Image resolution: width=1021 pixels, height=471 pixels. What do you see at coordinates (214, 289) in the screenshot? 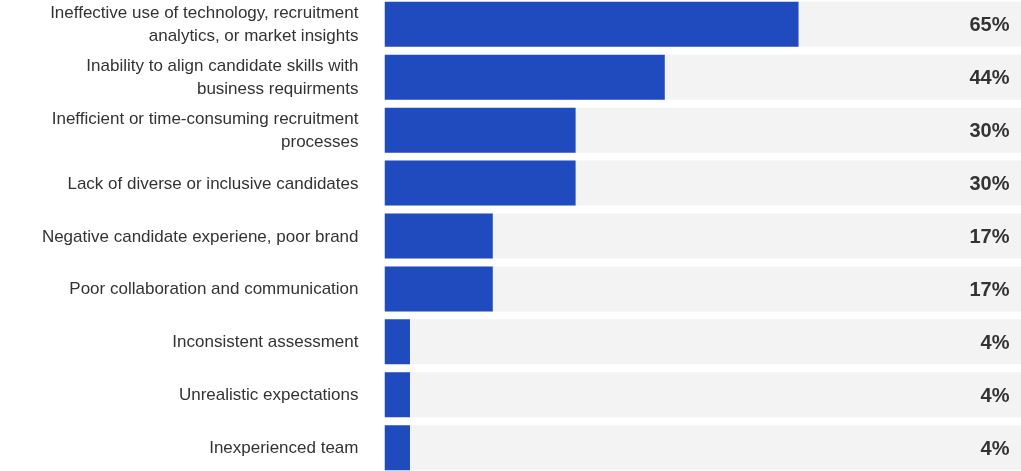
I see `y-tick-label: Poor collaboration and communication` at bounding box center [214, 289].